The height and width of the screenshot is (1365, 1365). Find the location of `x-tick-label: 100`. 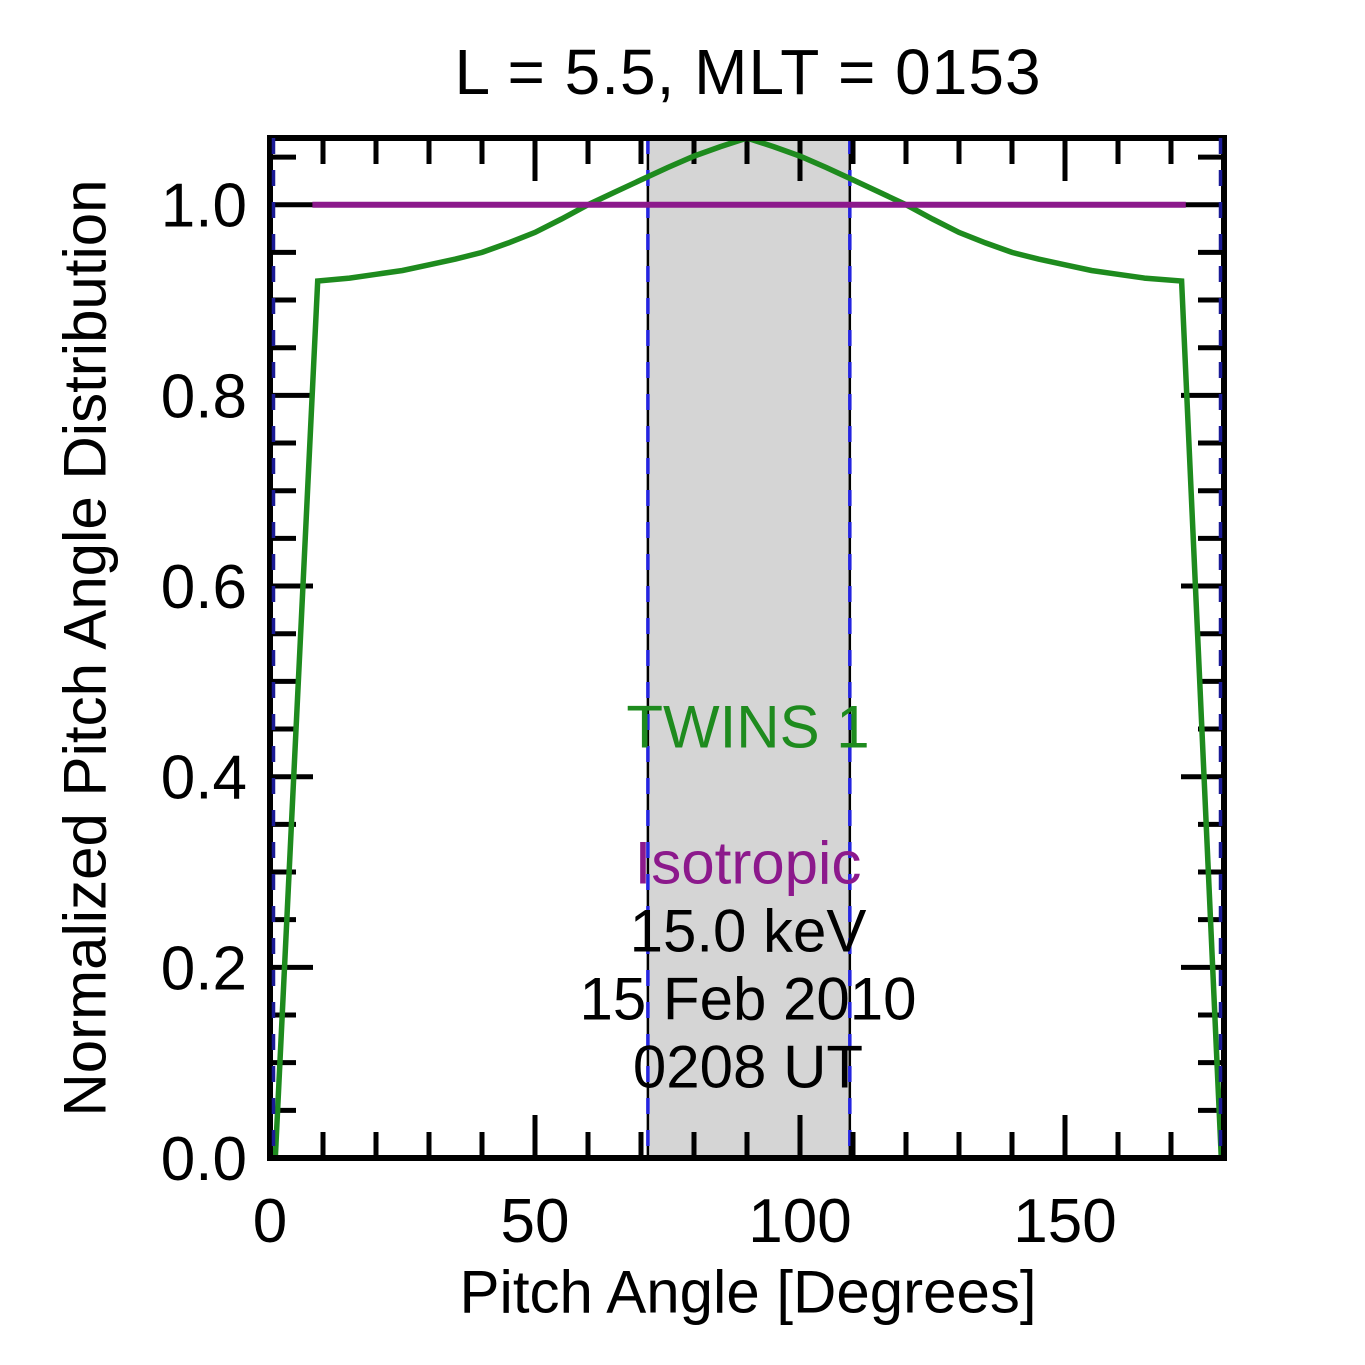

x-tick-label: 100 is located at coordinates (799, 1221).